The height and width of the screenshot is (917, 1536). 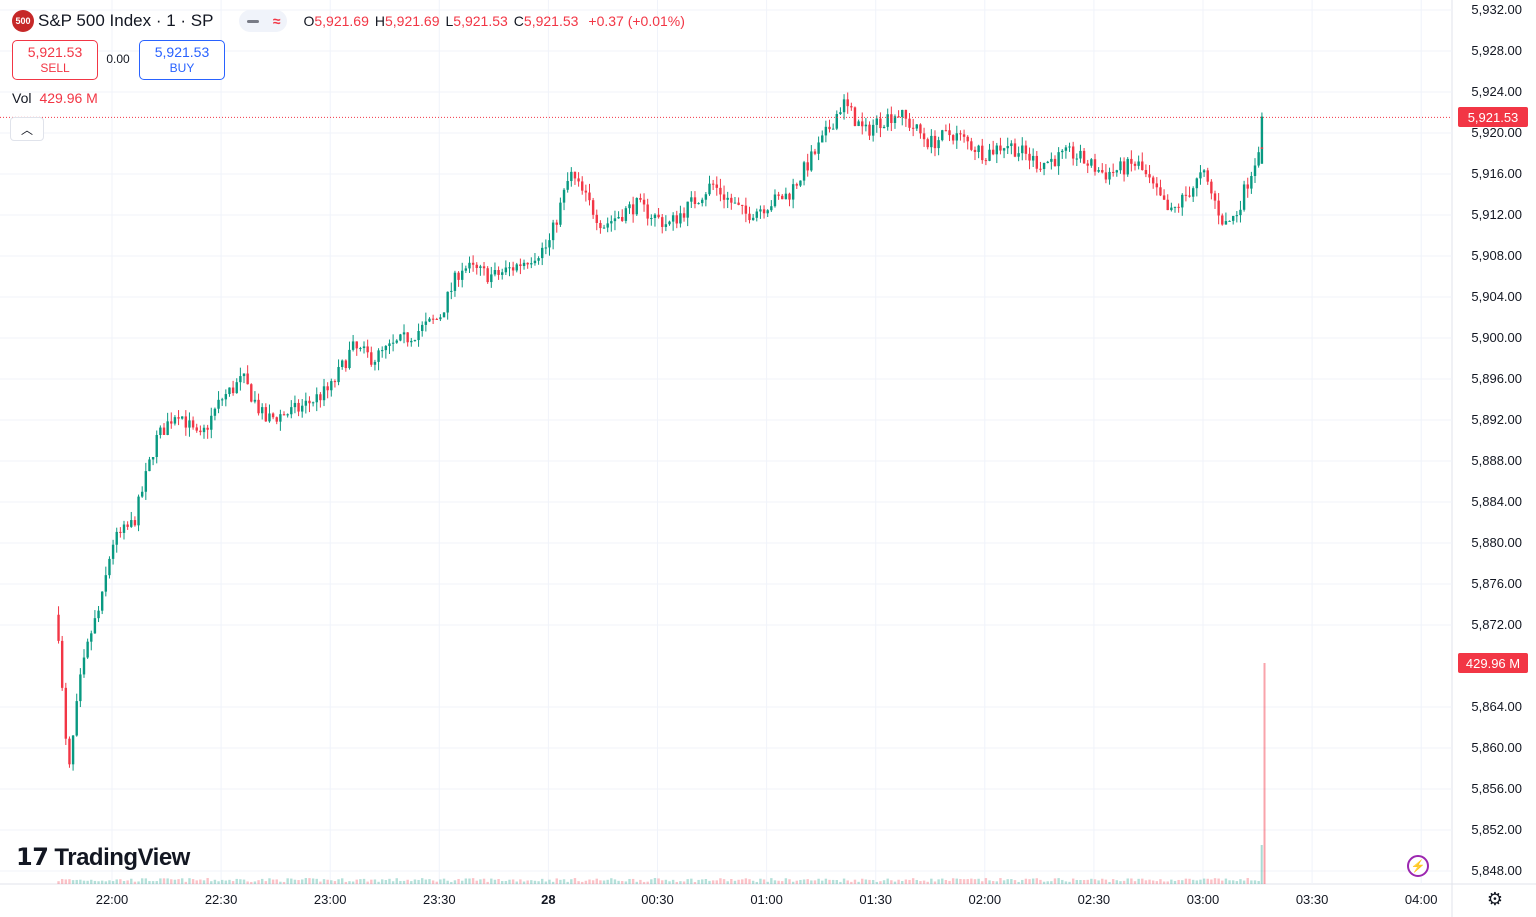 What do you see at coordinates (1496, 50) in the screenshot?
I see `y-tick-label: 5,928.00` at bounding box center [1496, 50].